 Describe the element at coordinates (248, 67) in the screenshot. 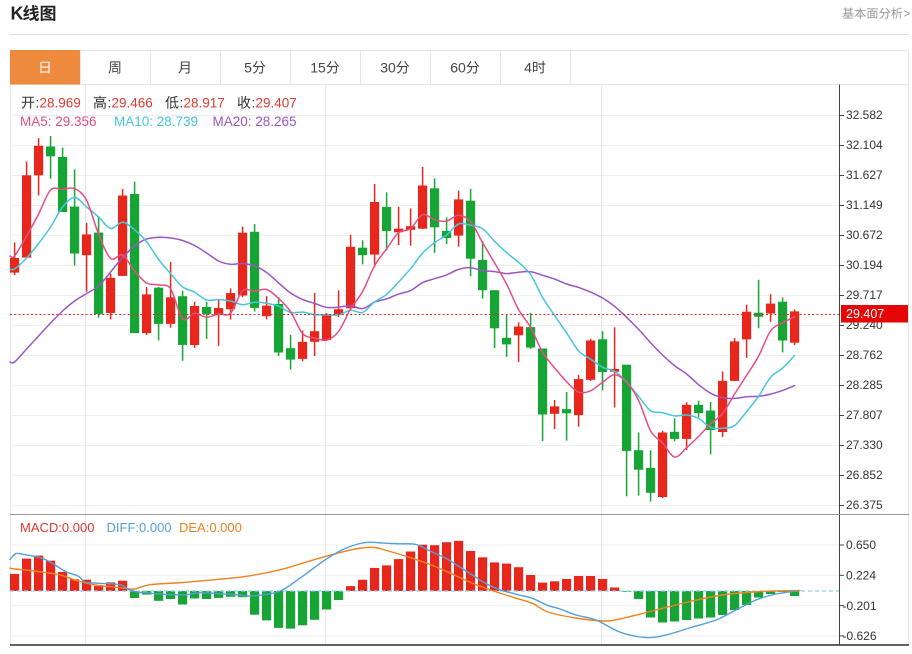

I see `svg-text: 5` at that location.